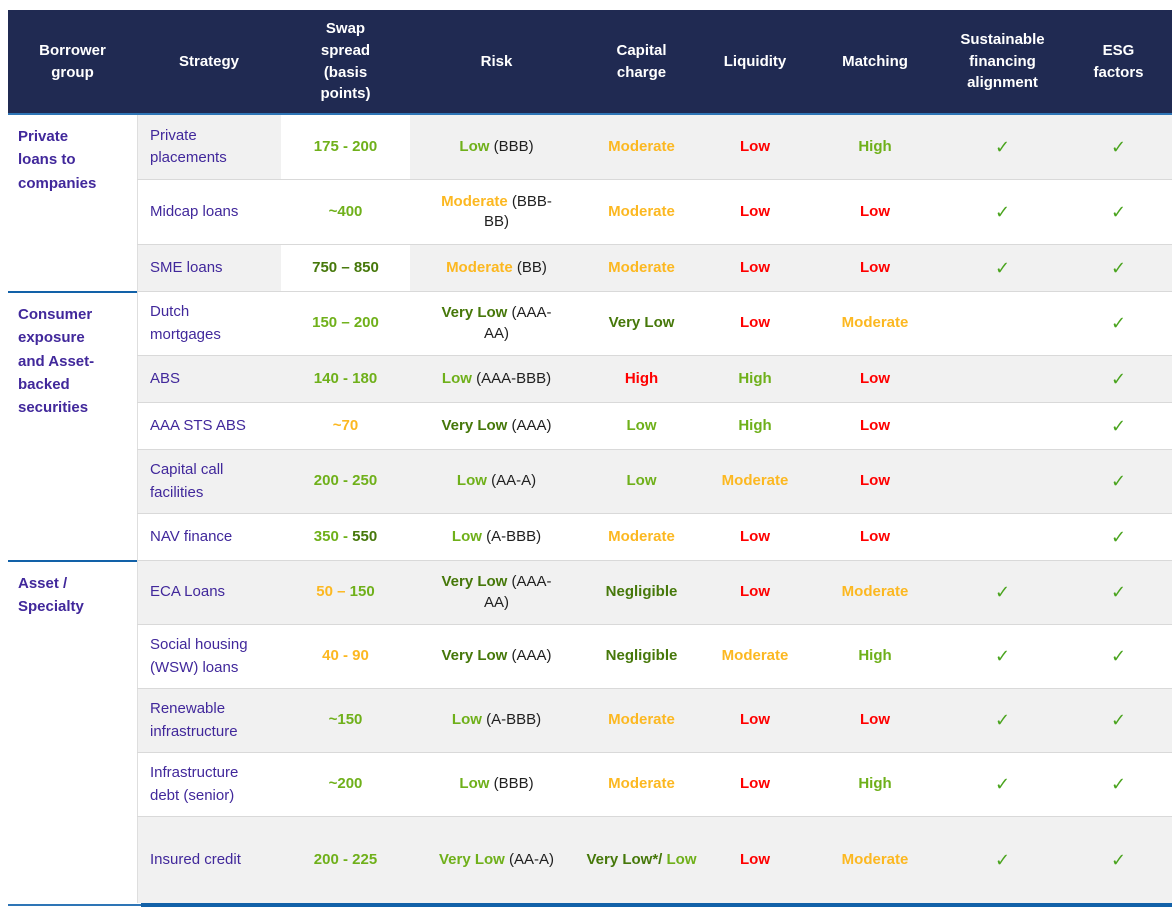 This screenshot has height=917, width=1172. I want to click on value-text: (A-BBB), so click(511, 536).